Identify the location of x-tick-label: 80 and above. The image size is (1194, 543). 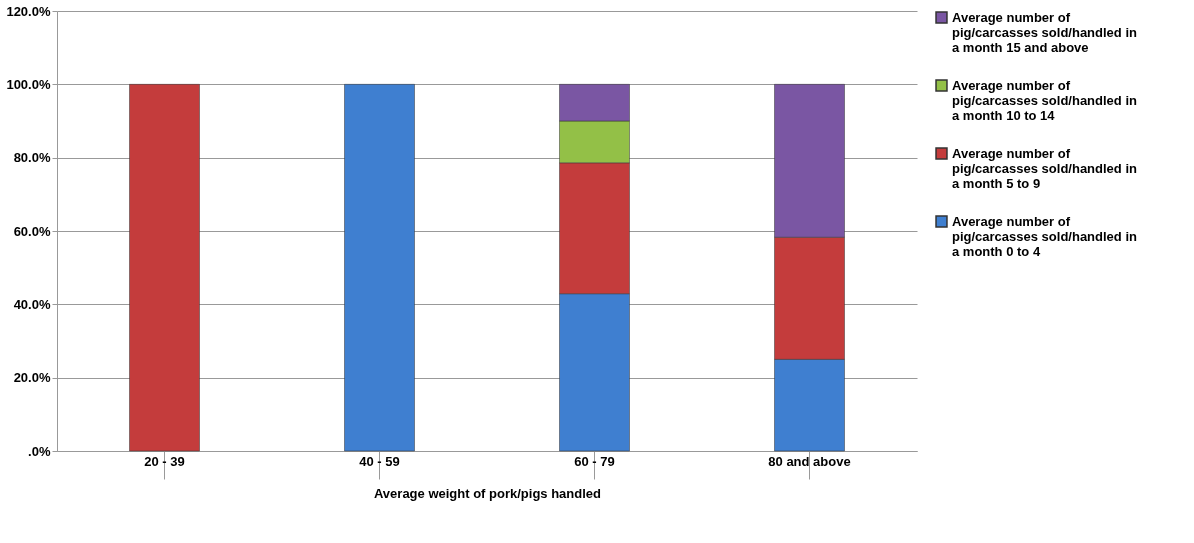
(809, 461).